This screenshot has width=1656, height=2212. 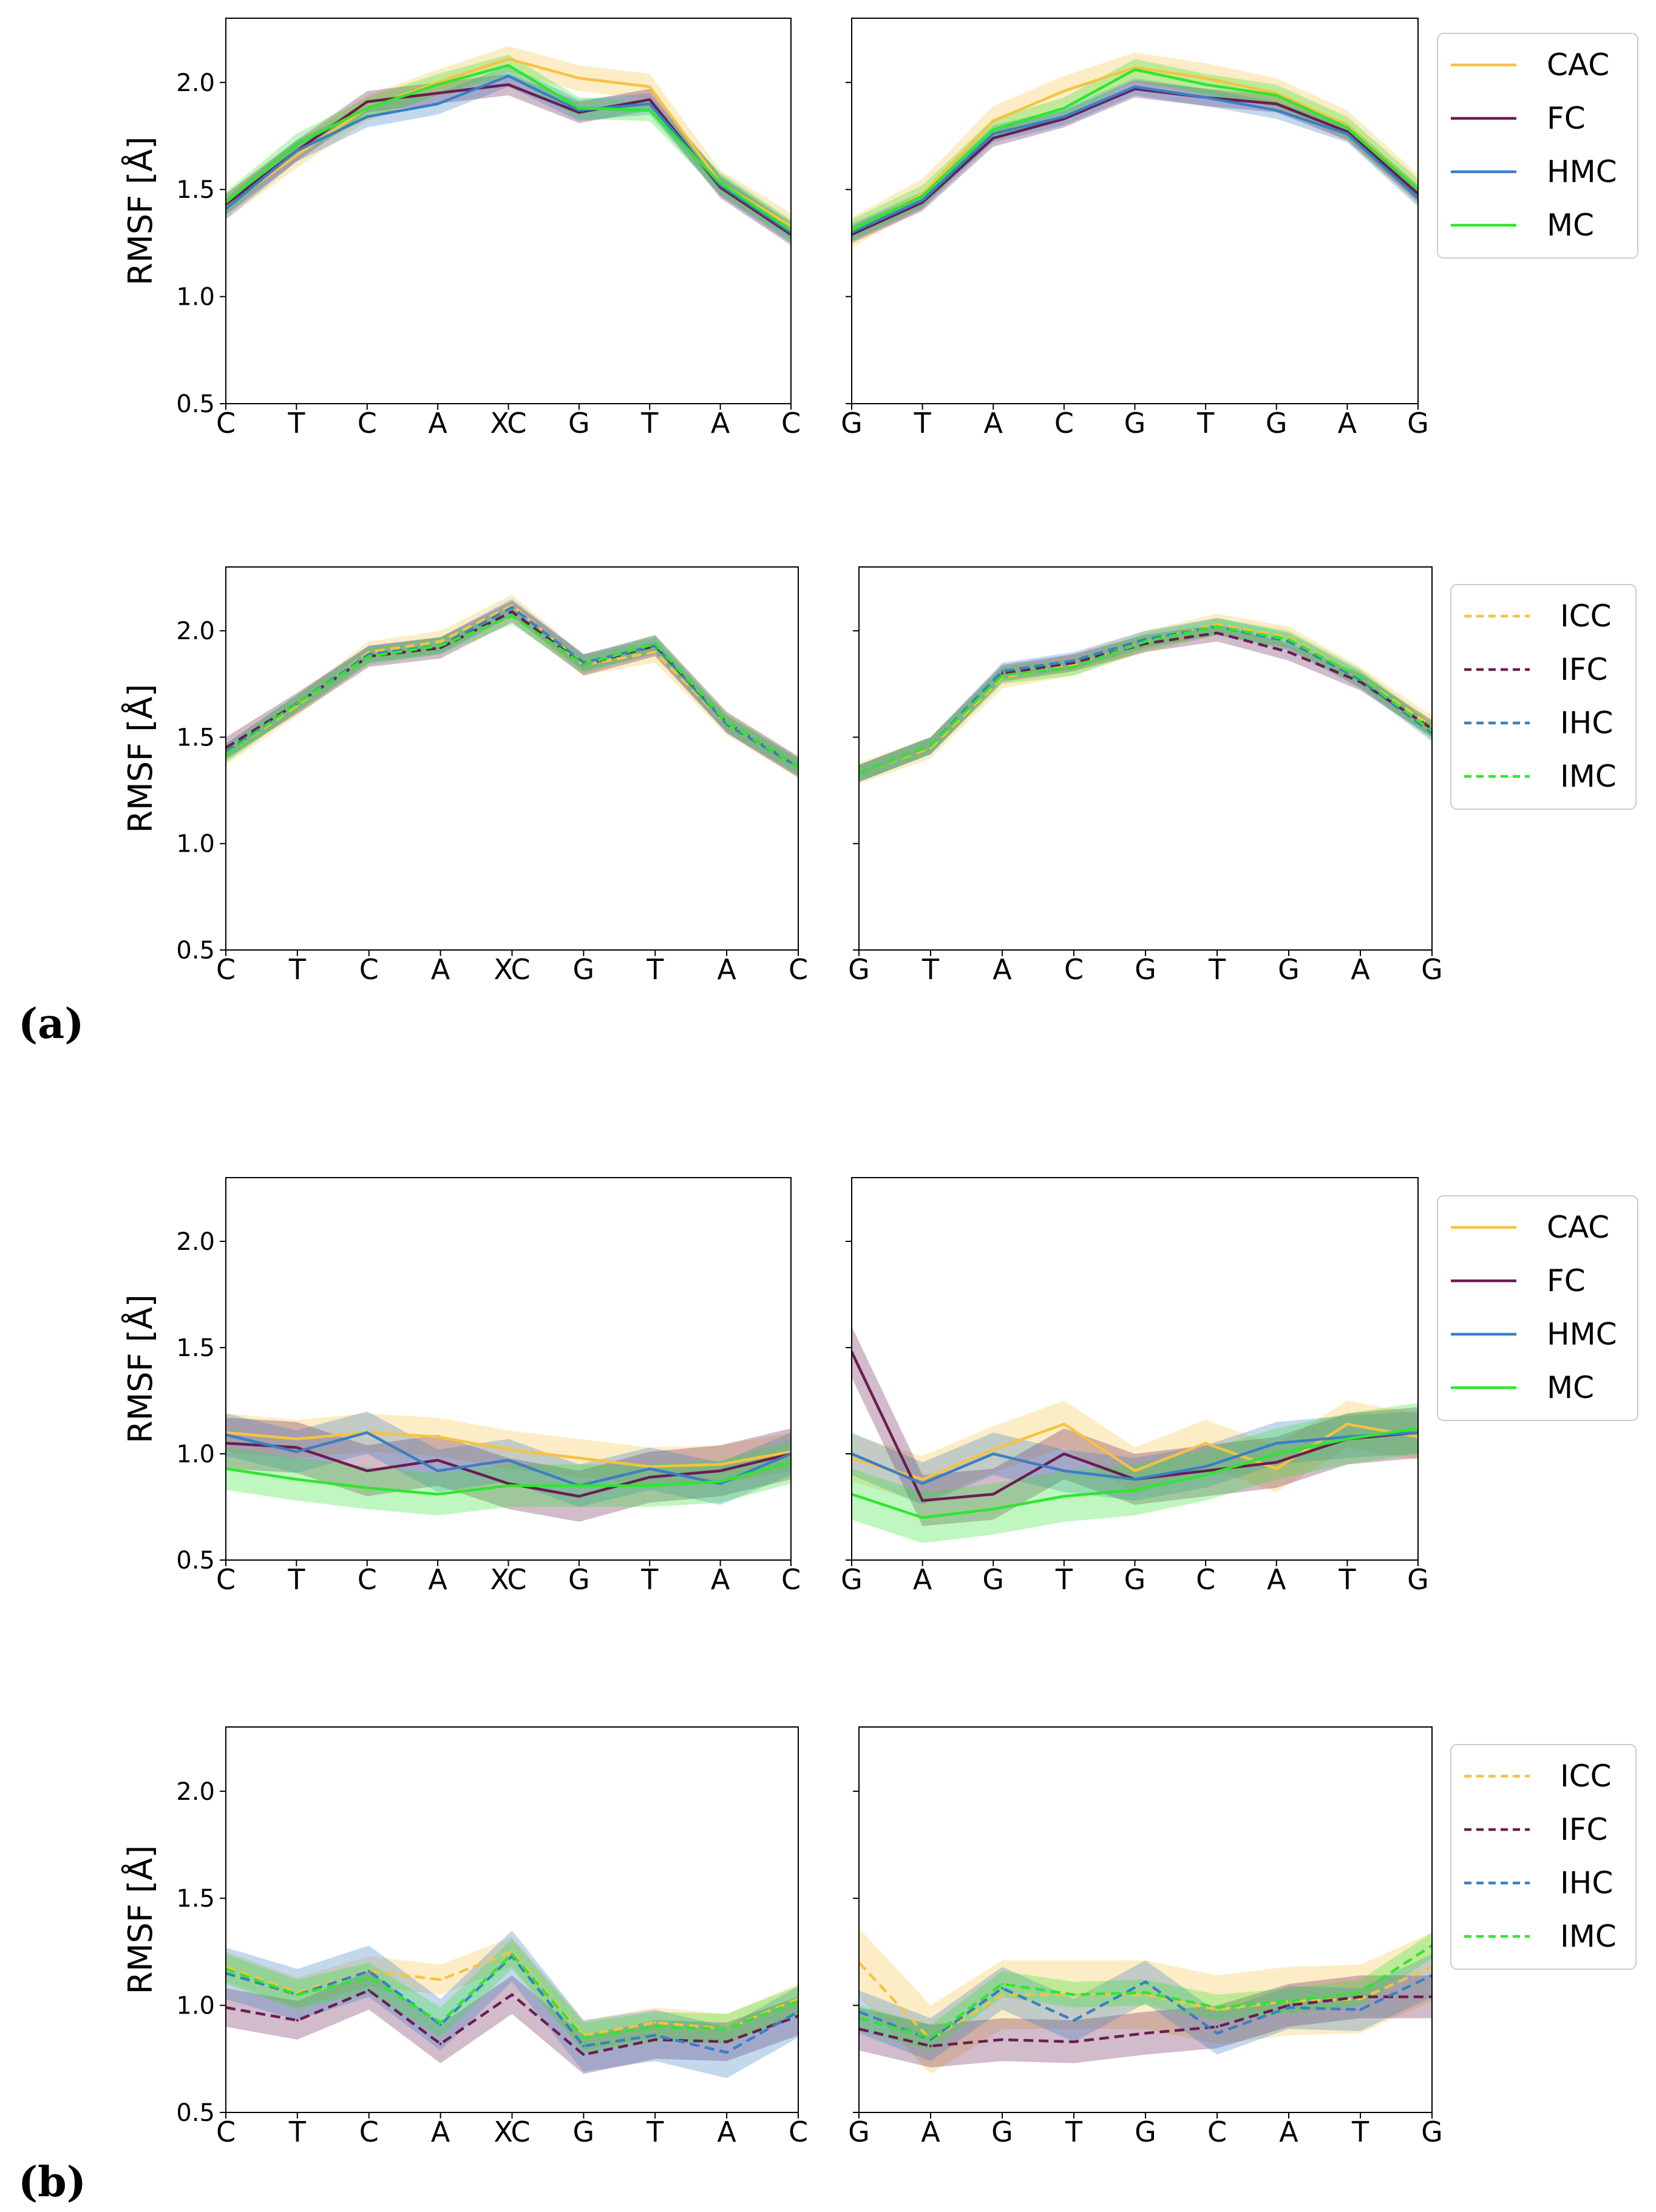 I want to click on legend-label-mc: MC, so click(x=1570, y=225).